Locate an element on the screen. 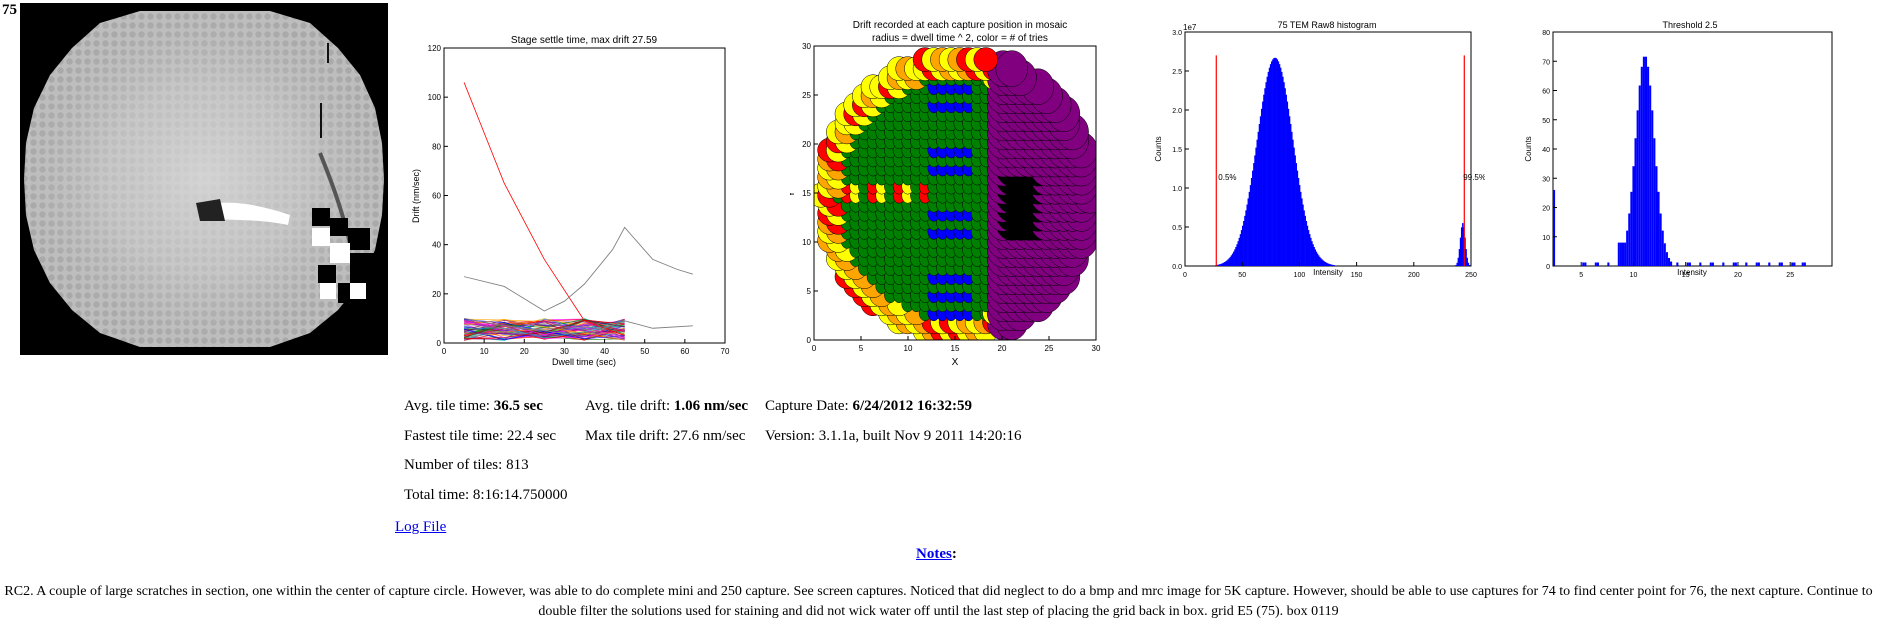 The image size is (1877, 633). x-tick-label: 50 is located at coordinates (1242, 275).